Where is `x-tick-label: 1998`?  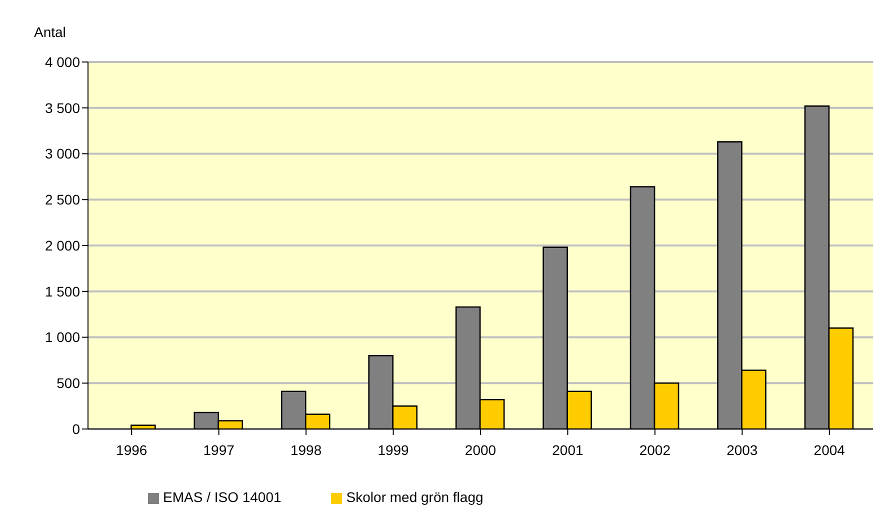 x-tick-label: 1998 is located at coordinates (306, 450).